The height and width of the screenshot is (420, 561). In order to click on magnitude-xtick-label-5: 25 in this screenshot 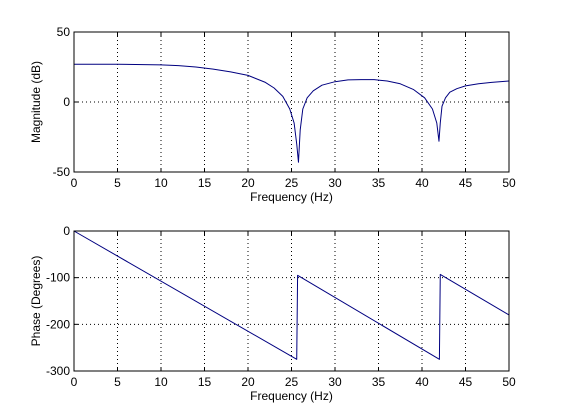, I will do `click(292, 183)`.